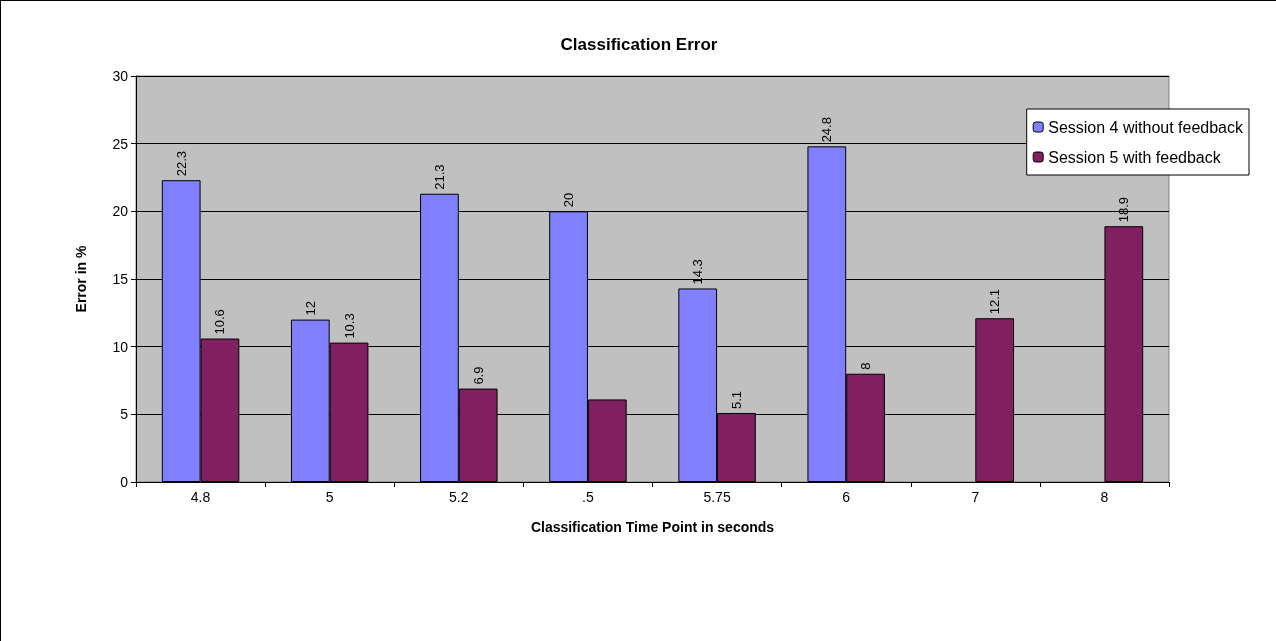 Image resolution: width=1276 pixels, height=641 pixels. I want to click on y-tick-label: 25, so click(120, 143).